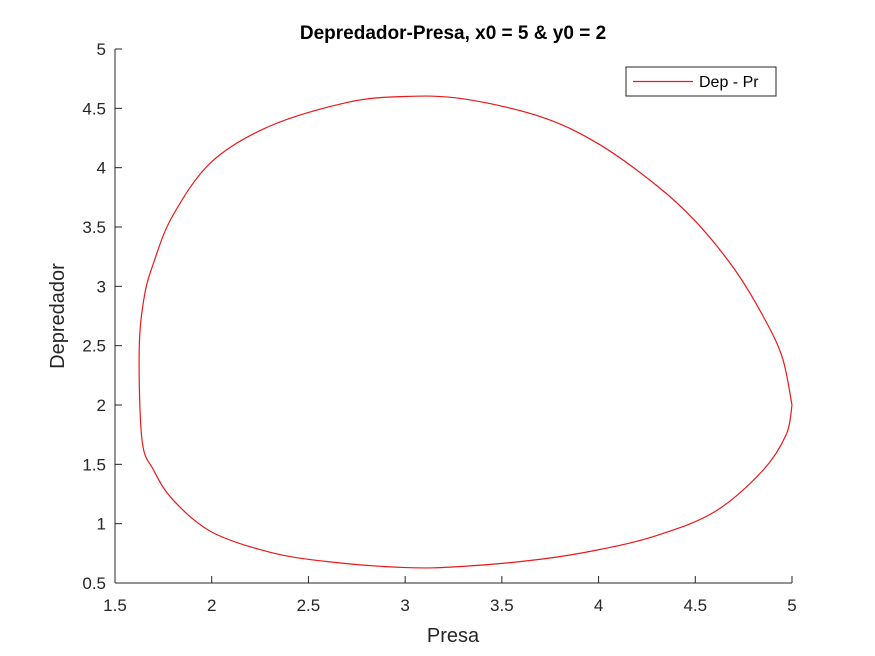  What do you see at coordinates (101, 49) in the screenshot?
I see `y-tick-label: 5` at bounding box center [101, 49].